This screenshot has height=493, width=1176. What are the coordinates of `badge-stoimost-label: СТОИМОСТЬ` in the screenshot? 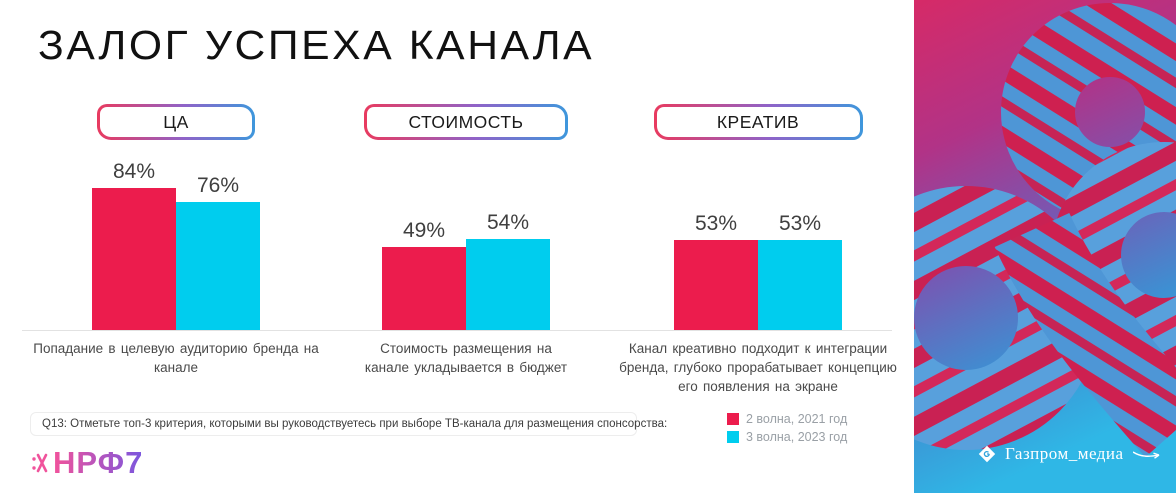 It's located at (466, 121).